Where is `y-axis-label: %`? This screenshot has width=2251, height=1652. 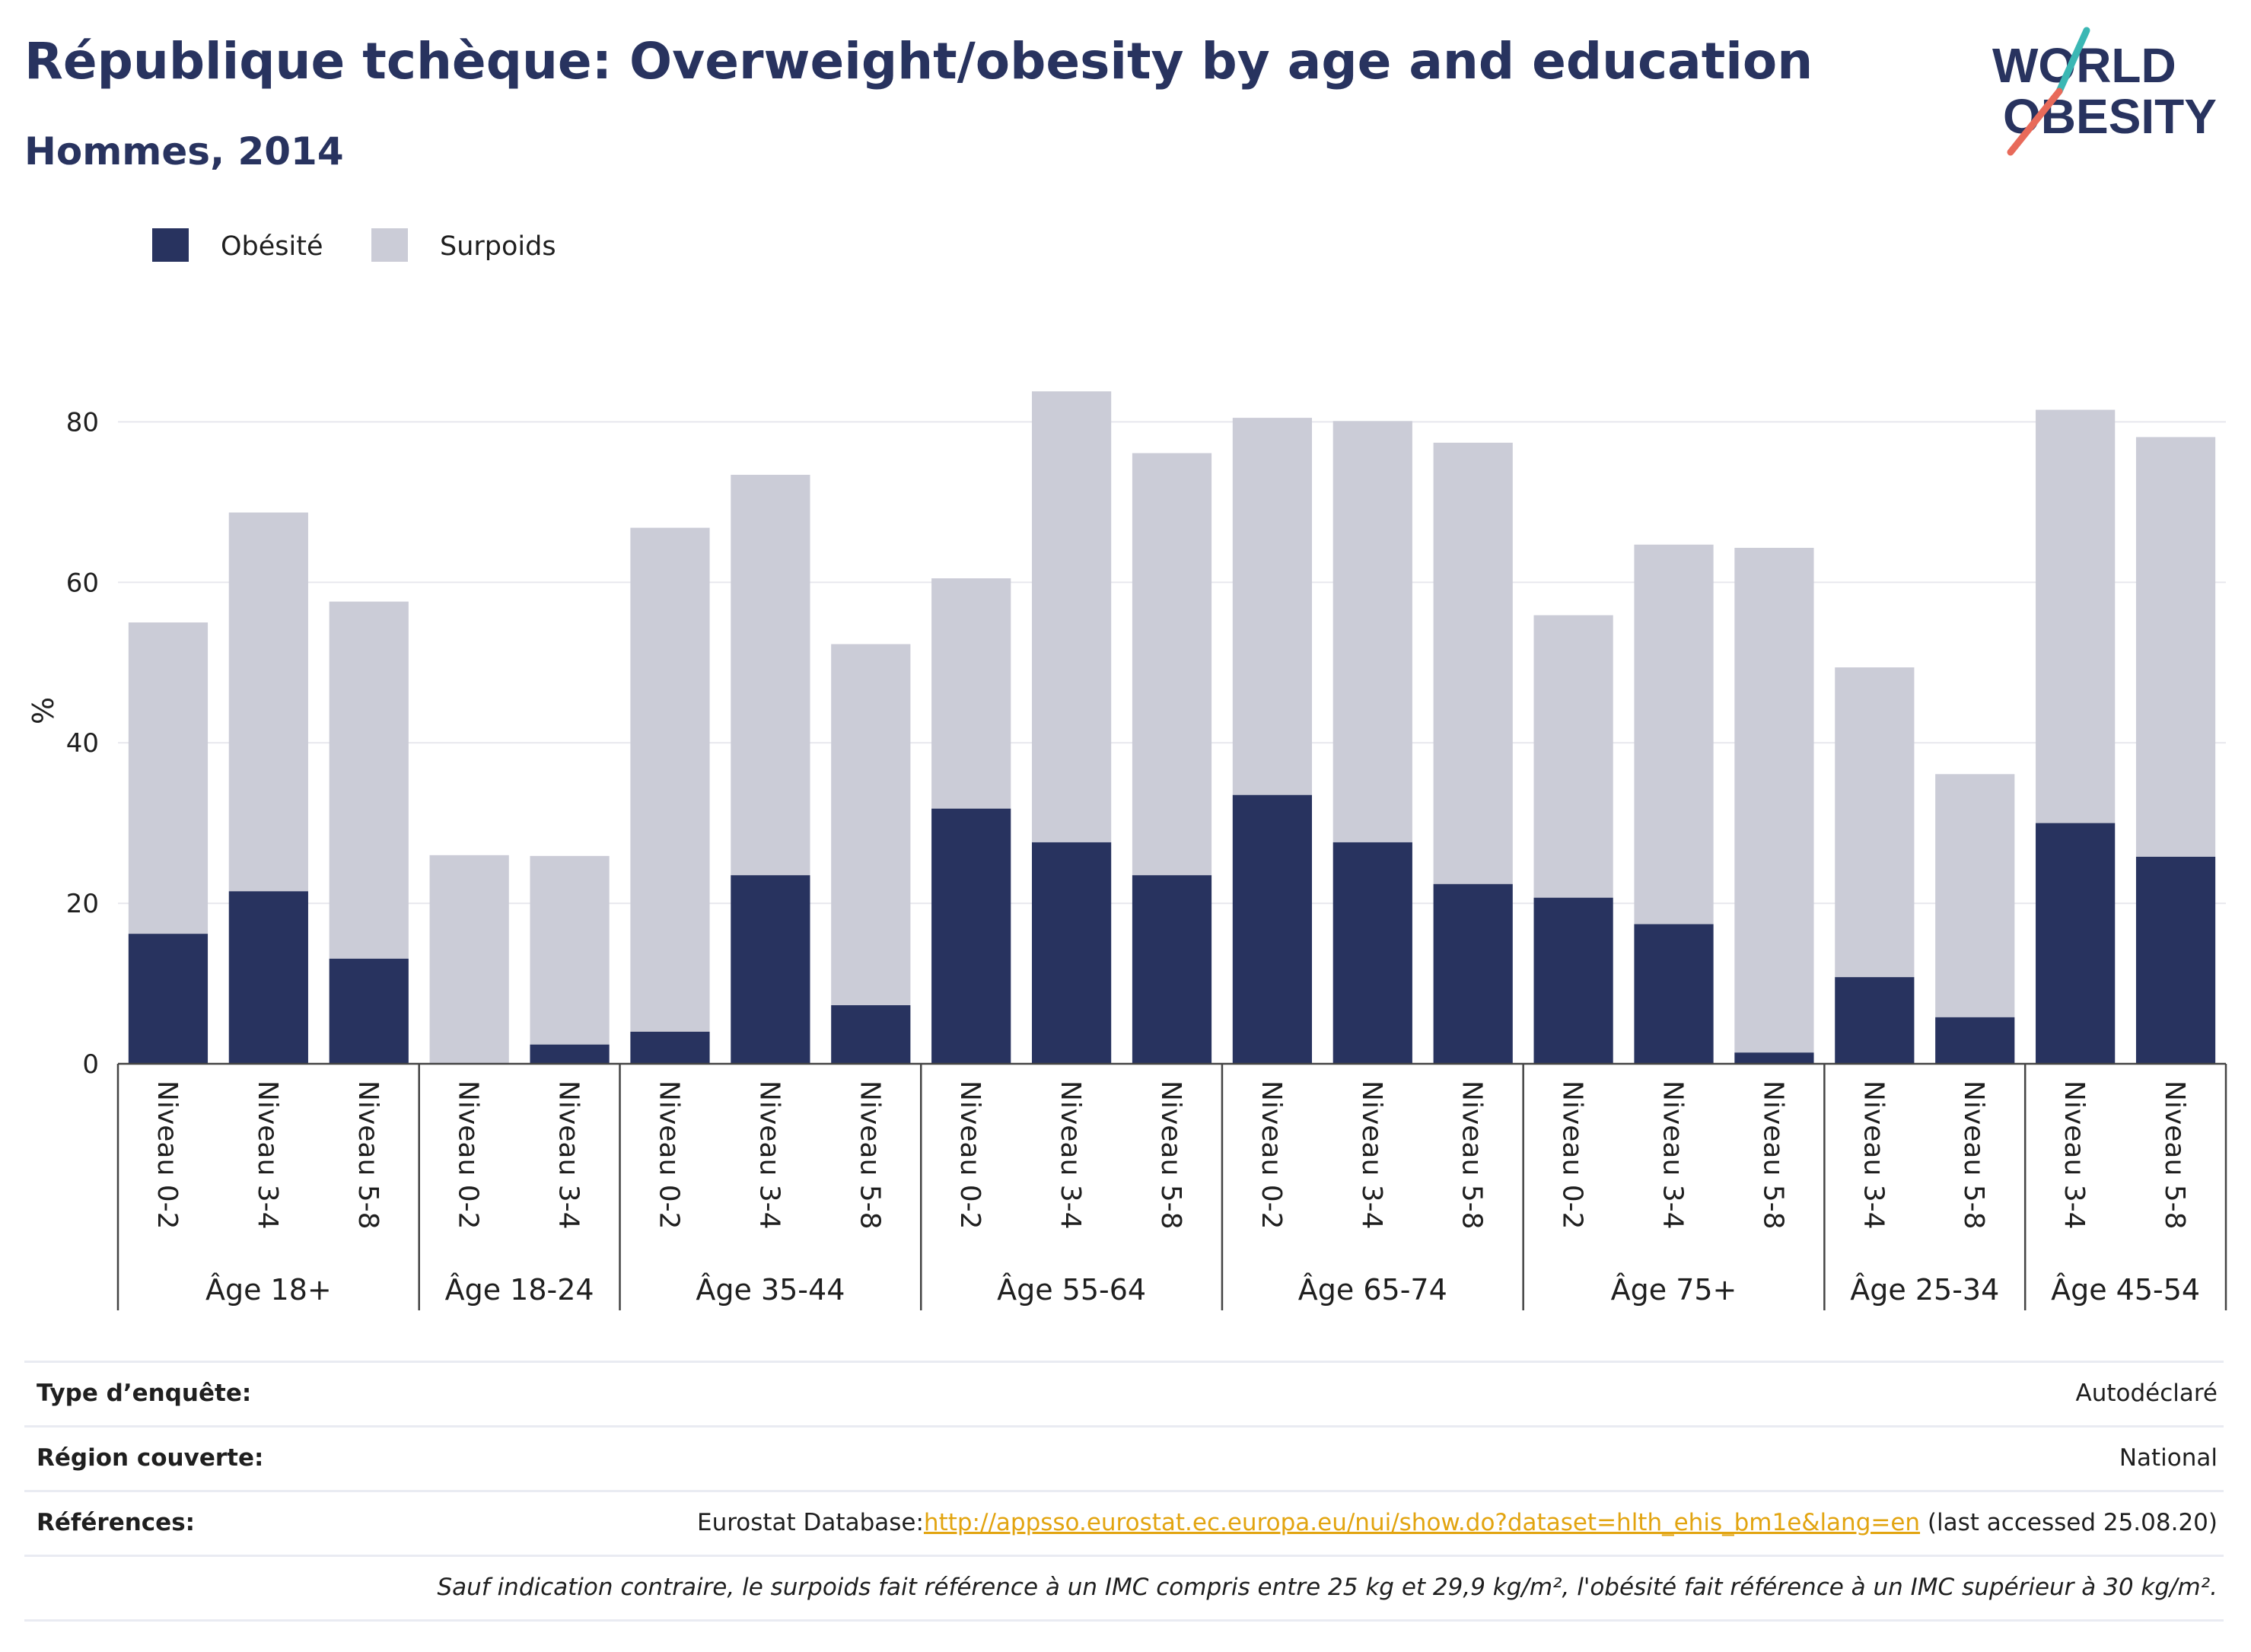
y-axis-label: % is located at coordinates (43, 710).